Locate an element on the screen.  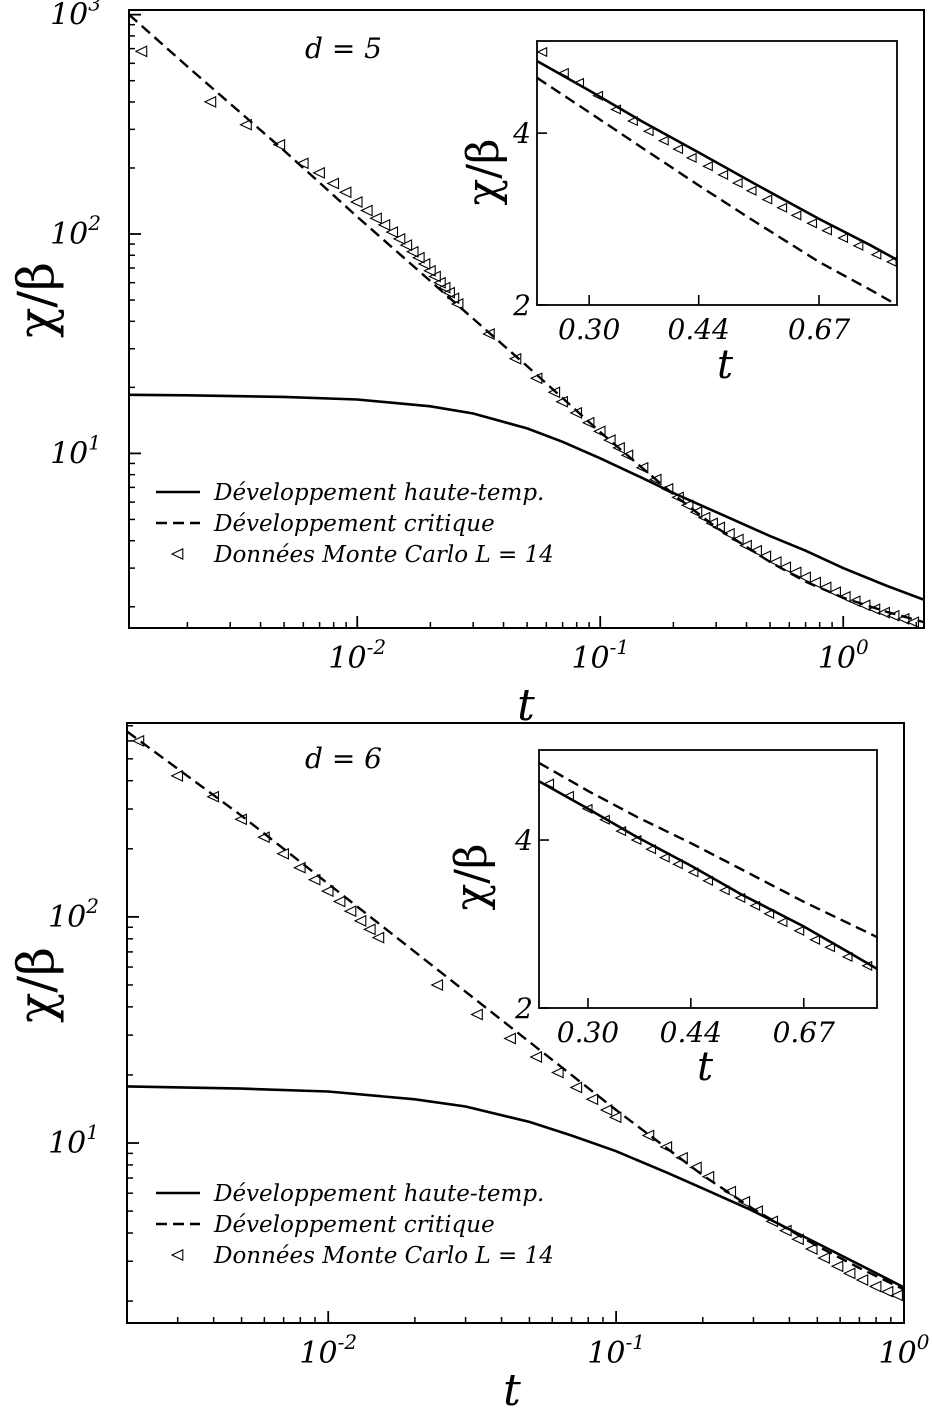
panel2-y-tick-label: 10¹ is located at coordinates (73, 1140).